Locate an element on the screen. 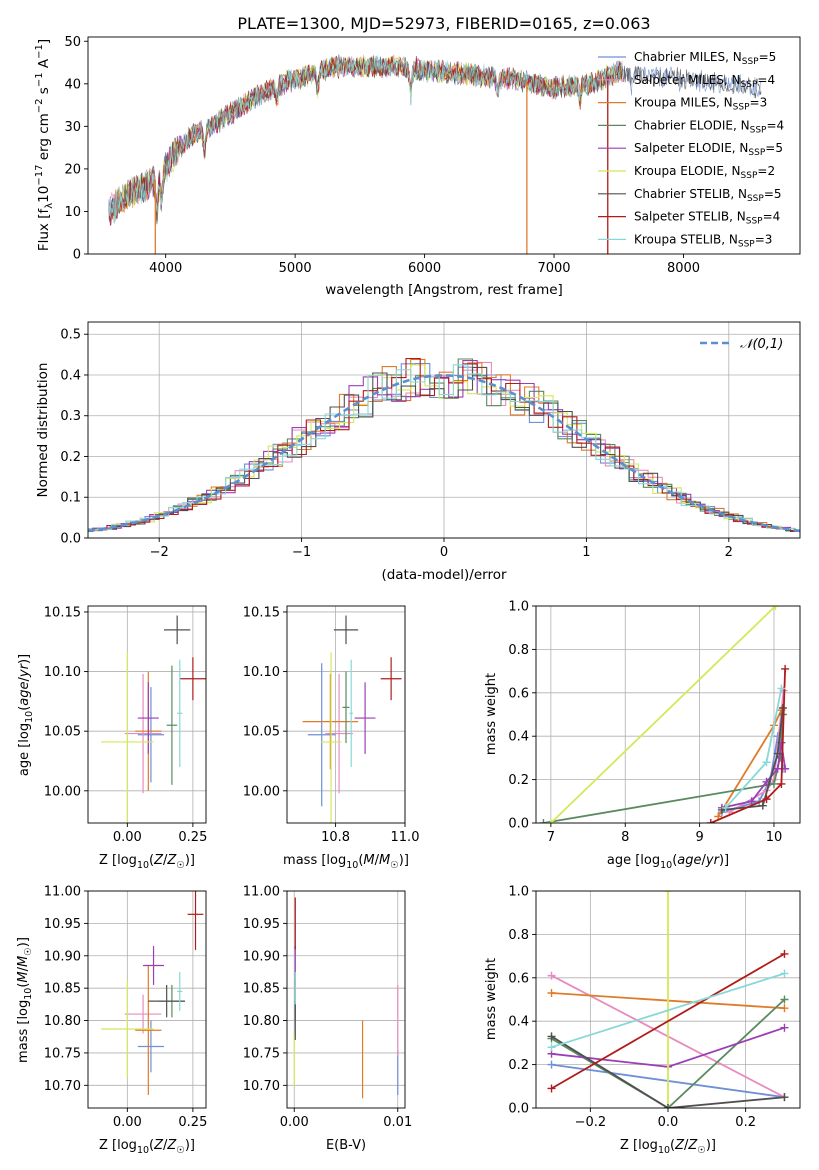  y-tick-label: 10 is located at coordinates (72, 212).